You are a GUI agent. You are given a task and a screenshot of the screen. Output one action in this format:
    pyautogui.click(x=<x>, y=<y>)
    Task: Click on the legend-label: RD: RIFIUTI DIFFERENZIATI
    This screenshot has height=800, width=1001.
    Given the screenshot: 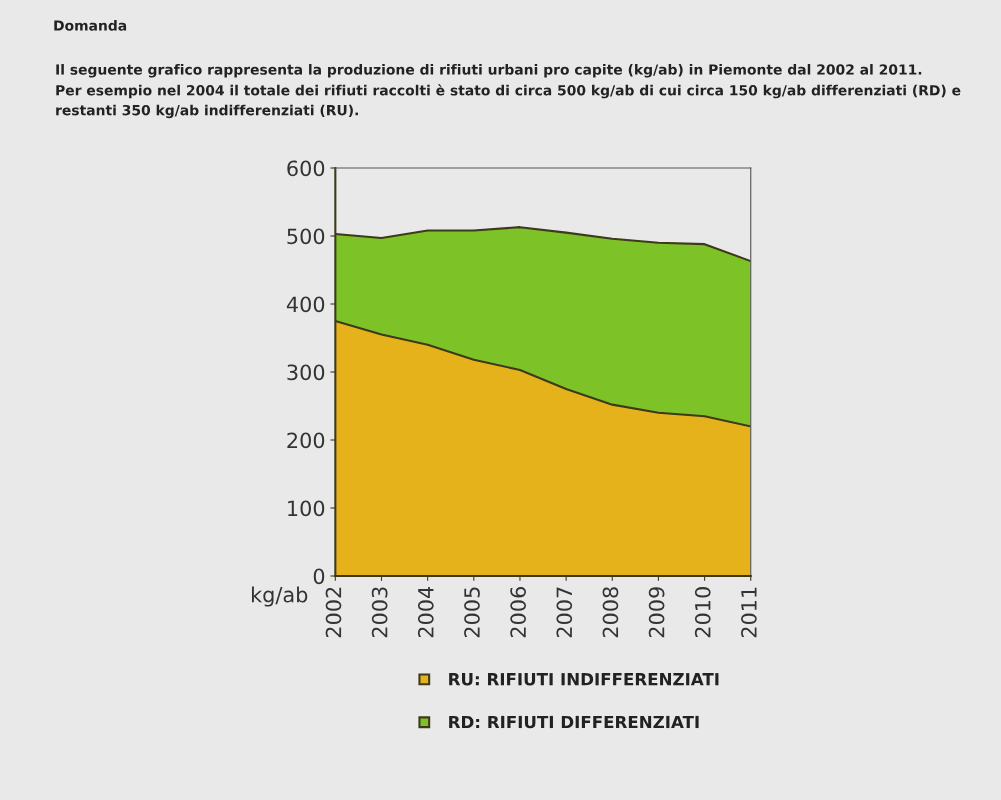 What is the action you would take?
    pyautogui.click(x=574, y=722)
    